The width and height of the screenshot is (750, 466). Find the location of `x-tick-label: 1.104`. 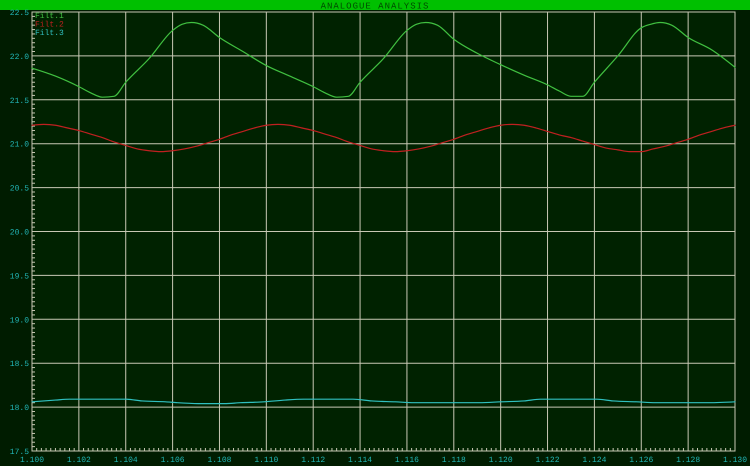

x-tick-label: 1.104 is located at coordinates (126, 460).